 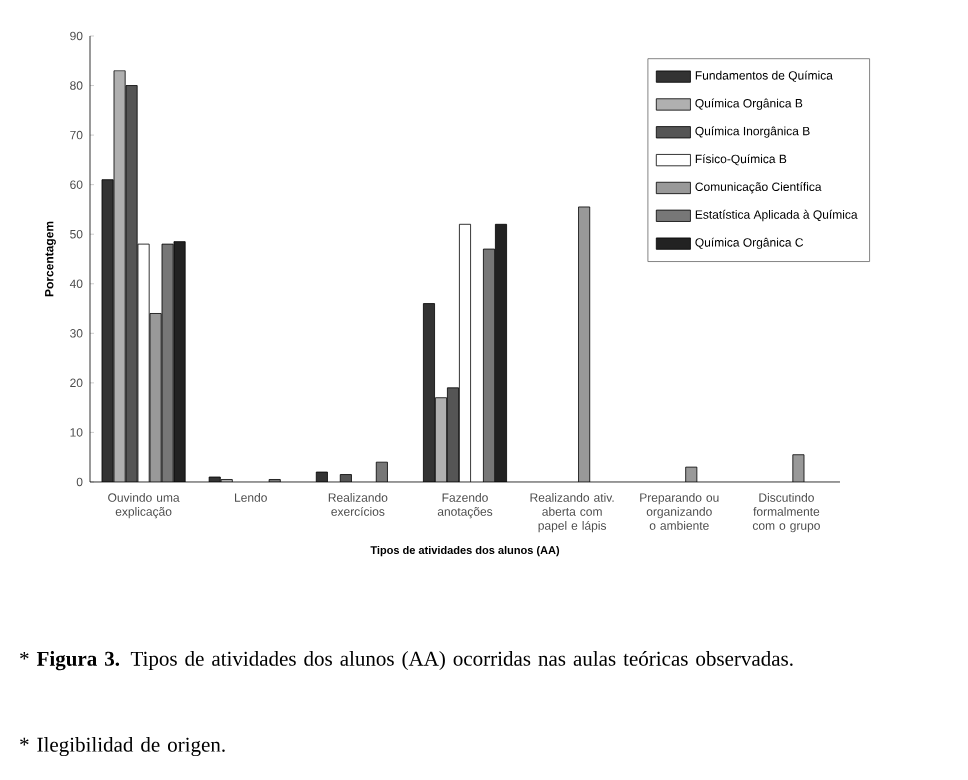 I want to click on text: *Figura 3. Tipos de atividades dos alunos (AA) ocorridas nas aulas teóricas observadas., so click(x=406, y=661).